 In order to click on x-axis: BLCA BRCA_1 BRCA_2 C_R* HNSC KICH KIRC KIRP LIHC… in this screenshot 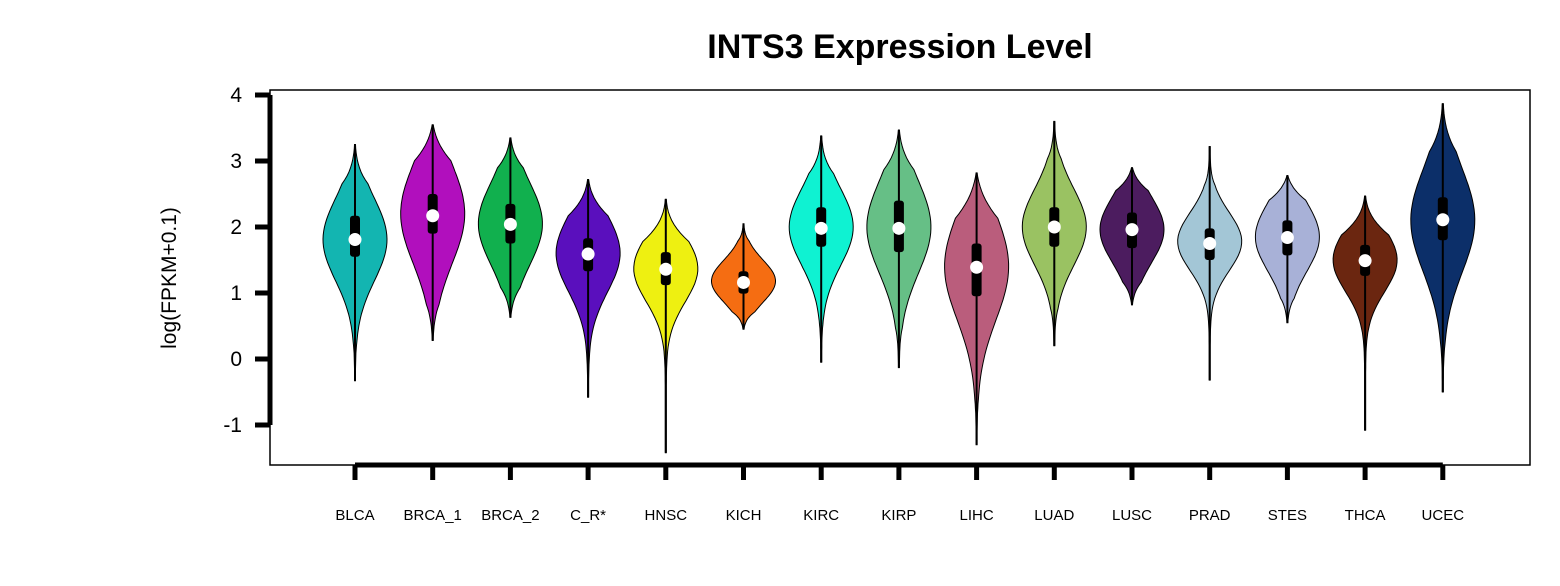, I will do `click(900, 493)`.